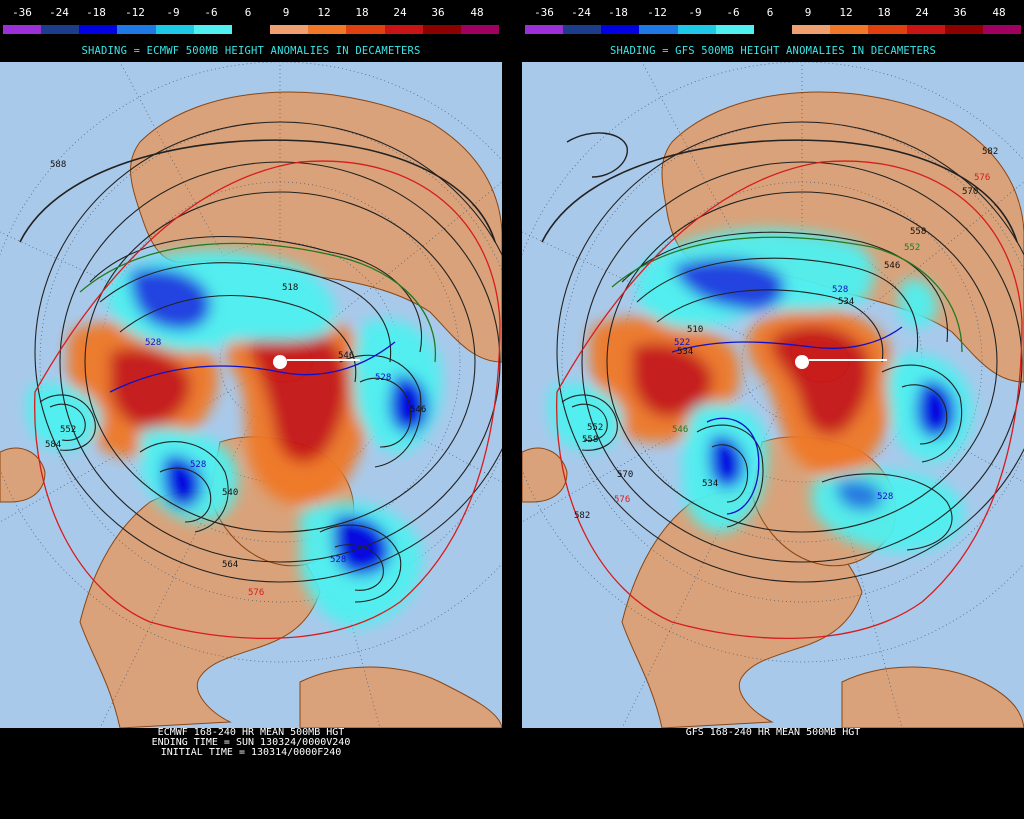 The height and width of the screenshot is (819, 1024). What do you see at coordinates (918, 303) in the screenshot?
I see `negative-anomaly-eurasia-east` at bounding box center [918, 303].